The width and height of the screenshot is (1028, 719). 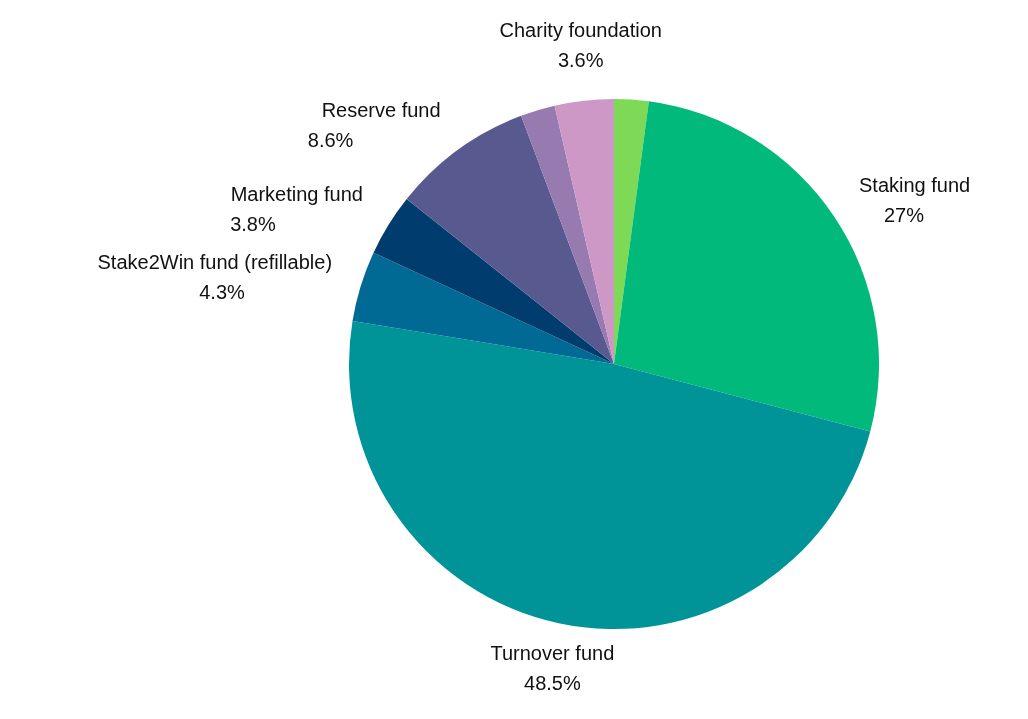 What do you see at coordinates (580, 59) in the screenshot?
I see `data-label: 3.6%` at bounding box center [580, 59].